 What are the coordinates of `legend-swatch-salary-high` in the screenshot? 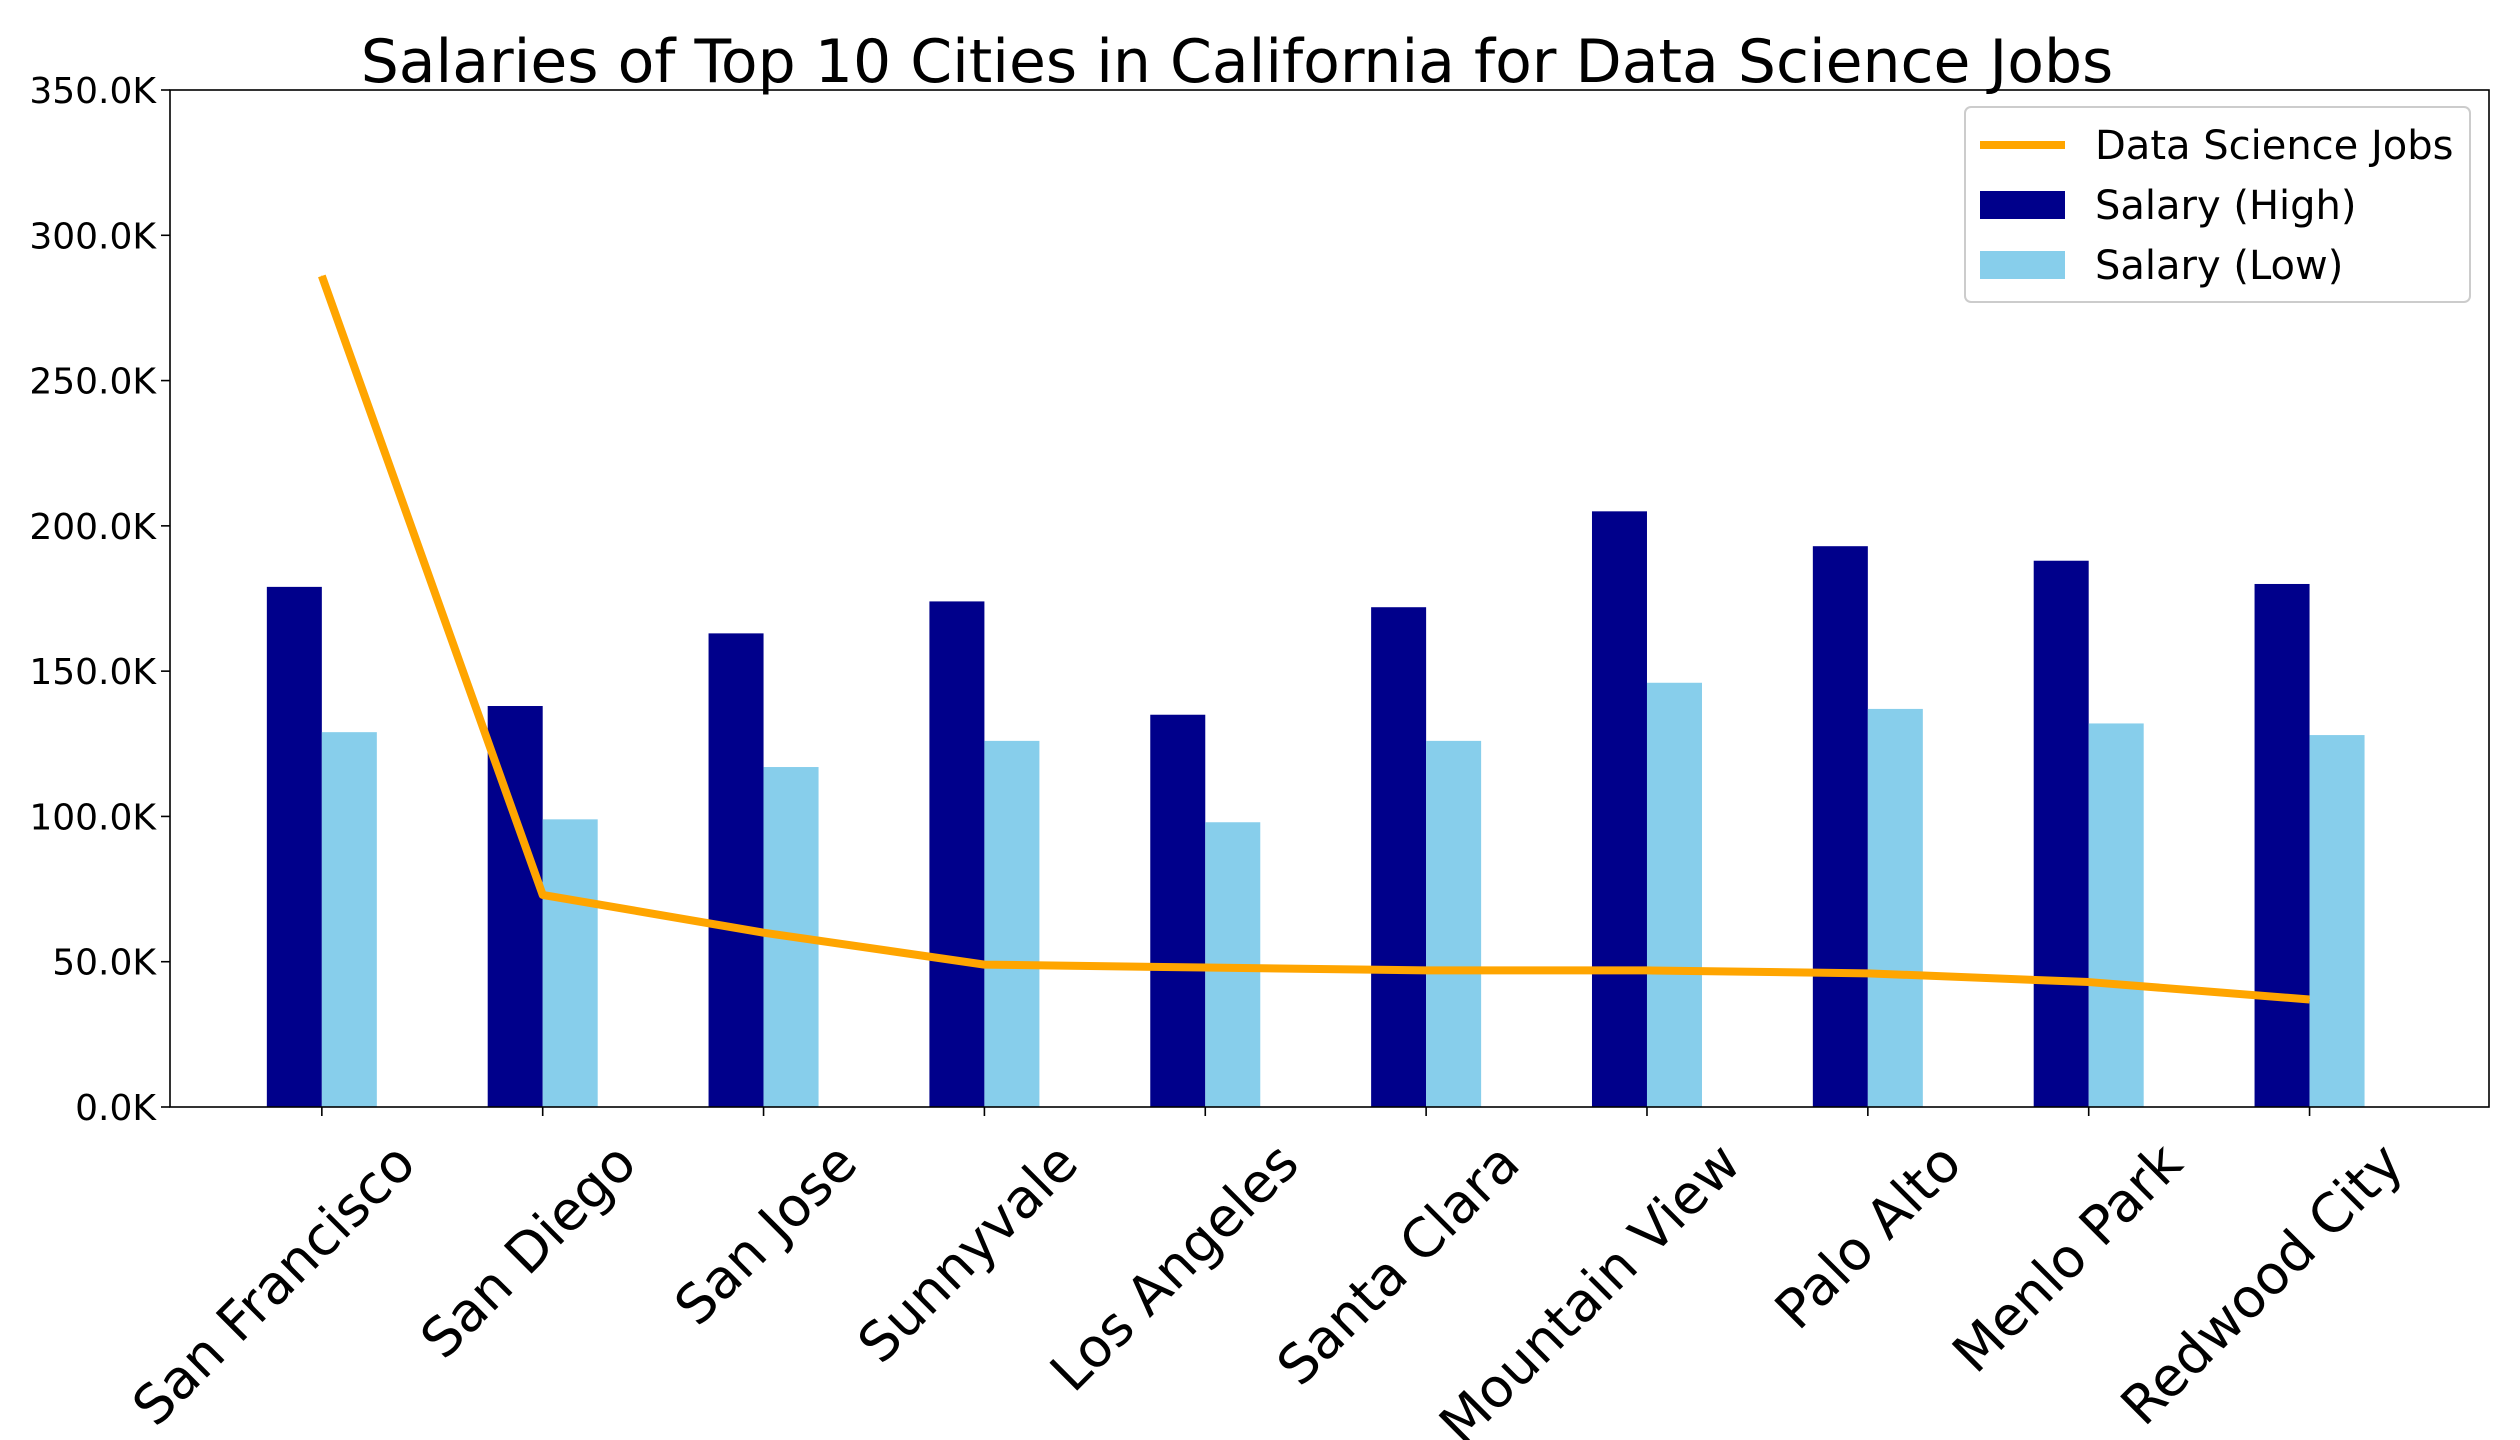 It's located at (2022, 205).